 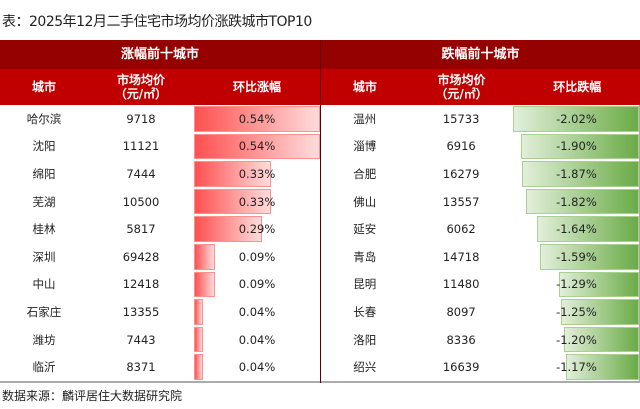 I want to click on price: 9718, so click(x=141, y=118).